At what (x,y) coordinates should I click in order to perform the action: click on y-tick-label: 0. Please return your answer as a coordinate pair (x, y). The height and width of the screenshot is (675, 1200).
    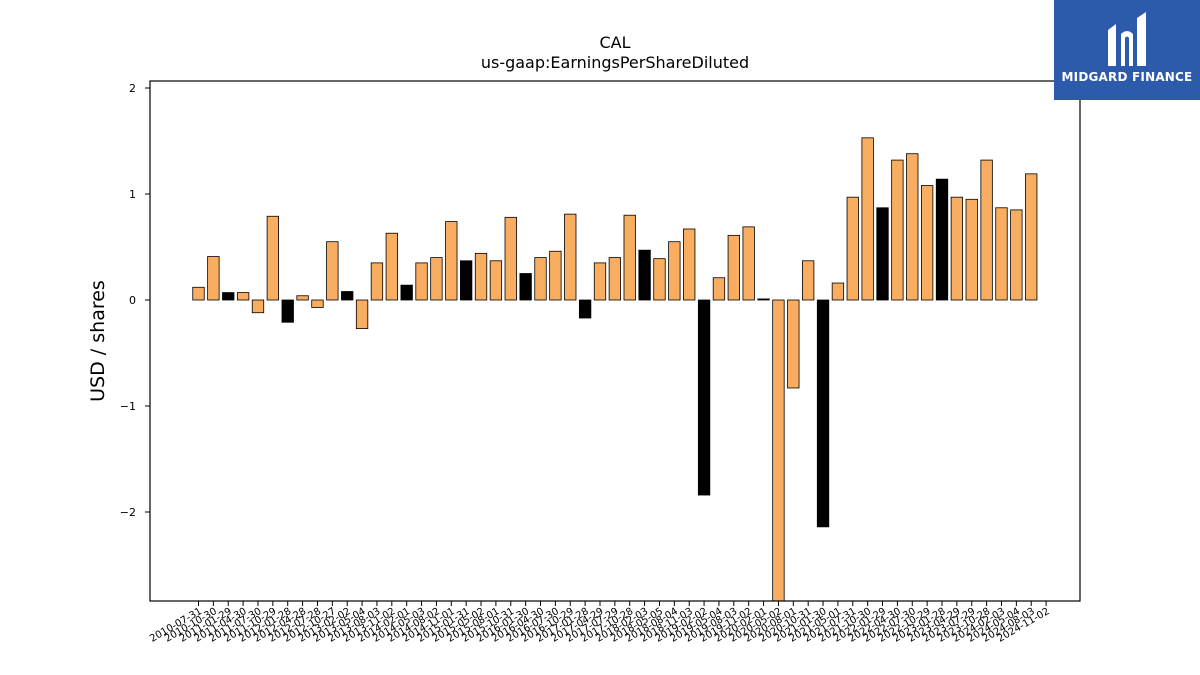
    Looking at the image, I should click on (132, 300).